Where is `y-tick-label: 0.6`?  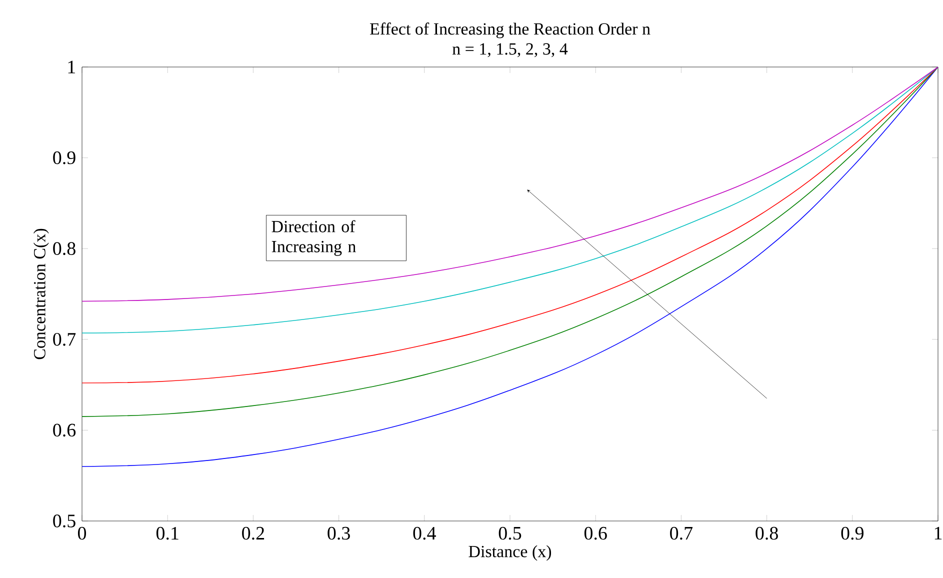
y-tick-label: 0.6 is located at coordinates (64, 430).